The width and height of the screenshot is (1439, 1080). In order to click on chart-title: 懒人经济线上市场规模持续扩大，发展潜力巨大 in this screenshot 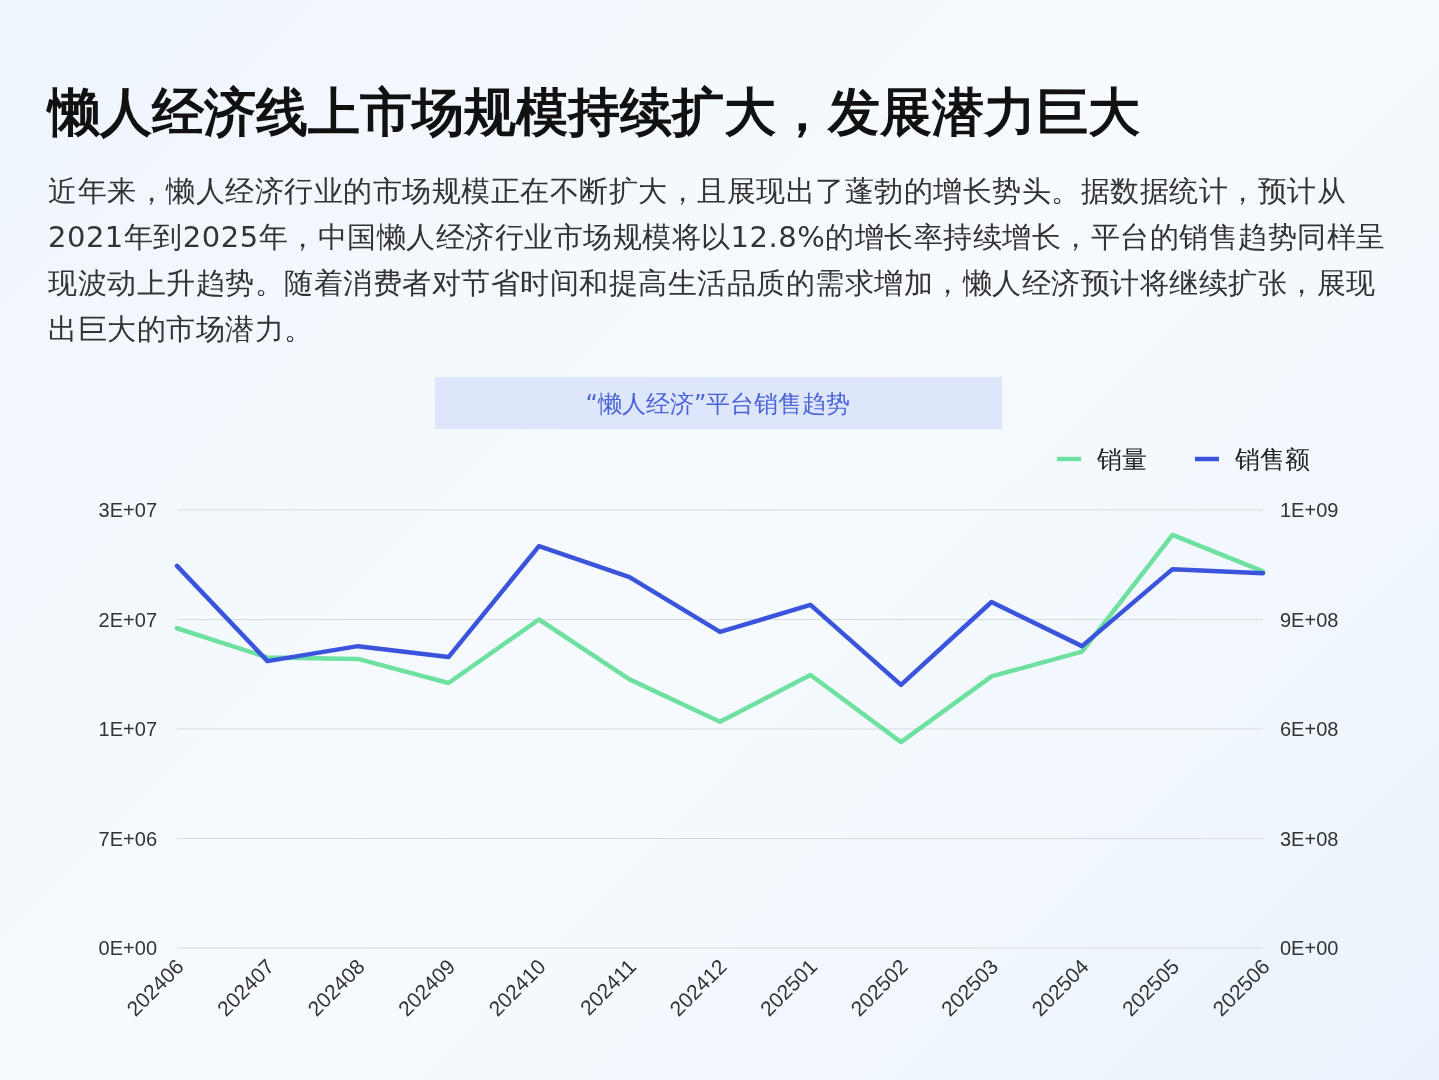, I will do `click(594, 112)`.